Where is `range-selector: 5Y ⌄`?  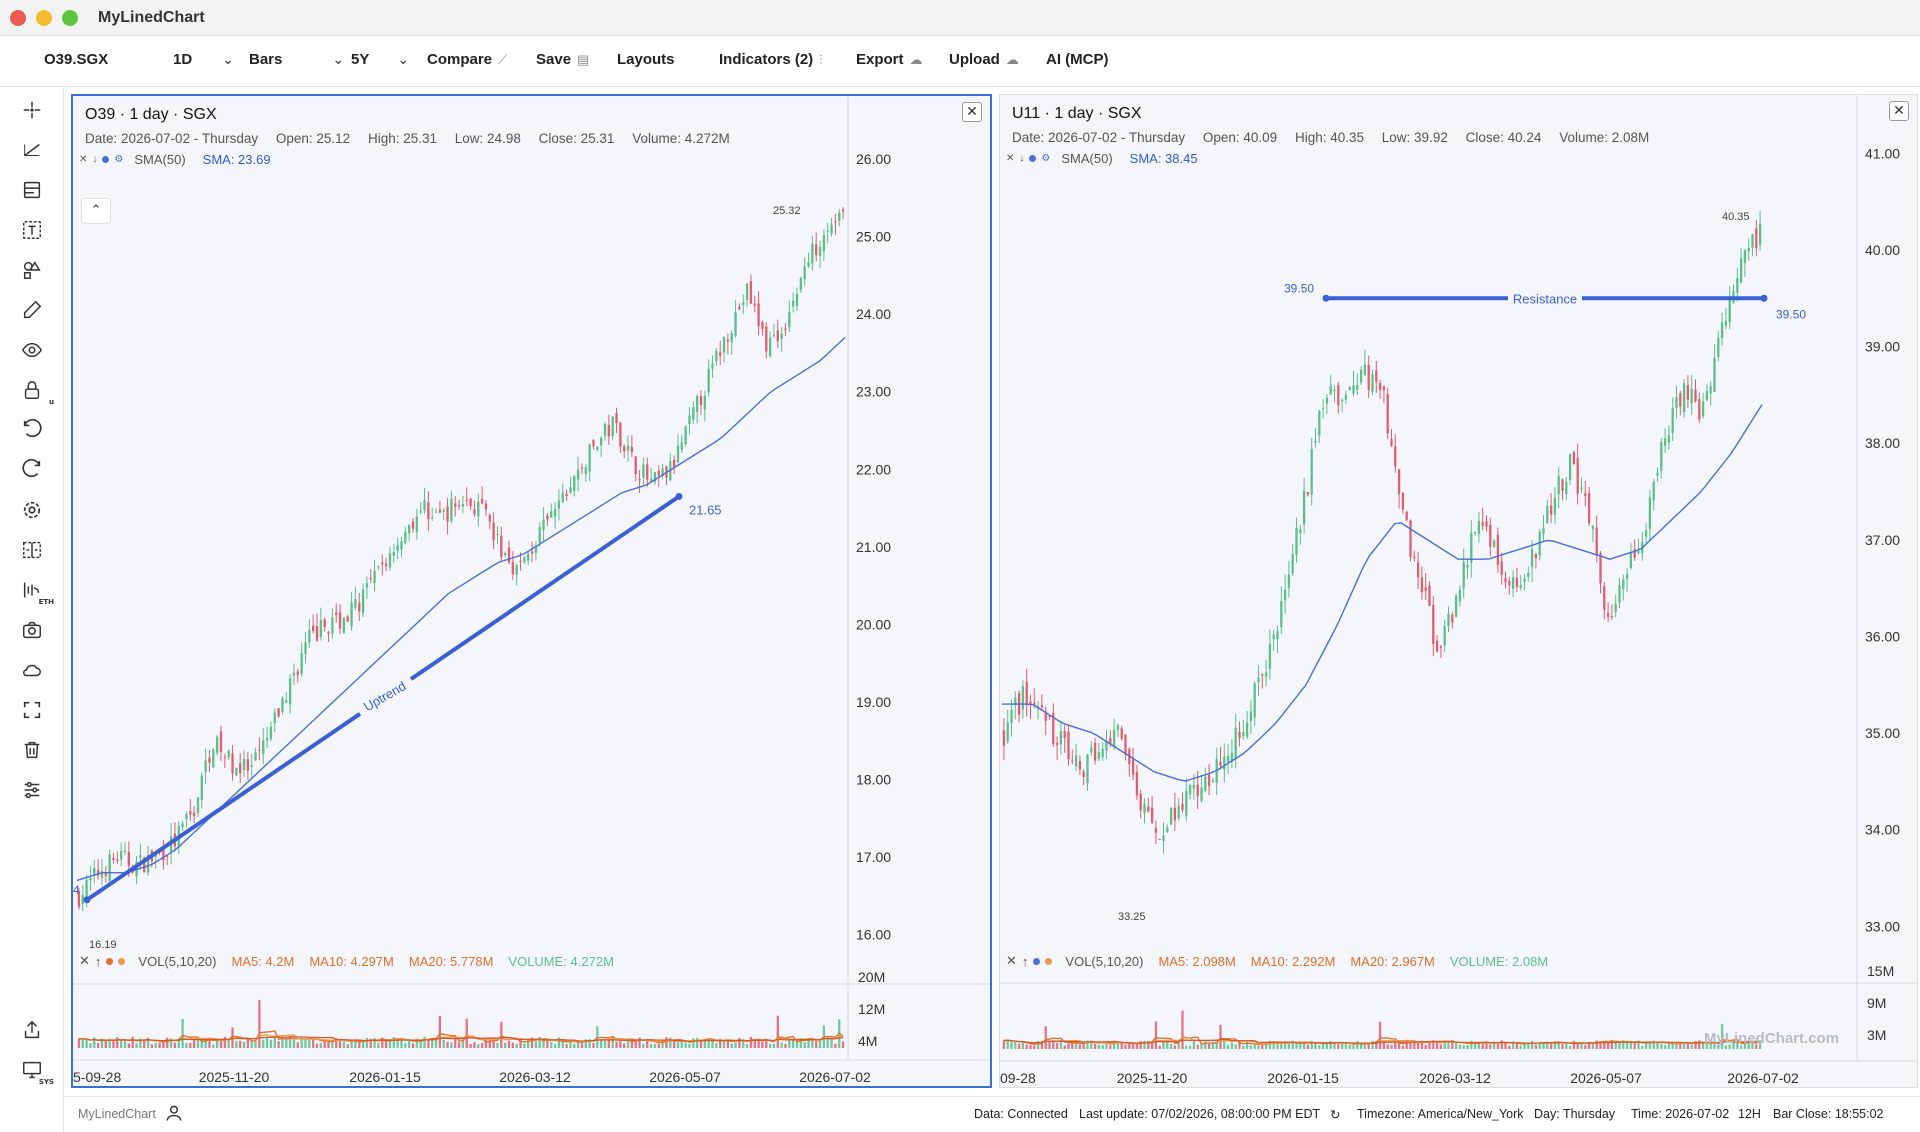
range-selector: 5Y ⌄ is located at coordinates (380, 59).